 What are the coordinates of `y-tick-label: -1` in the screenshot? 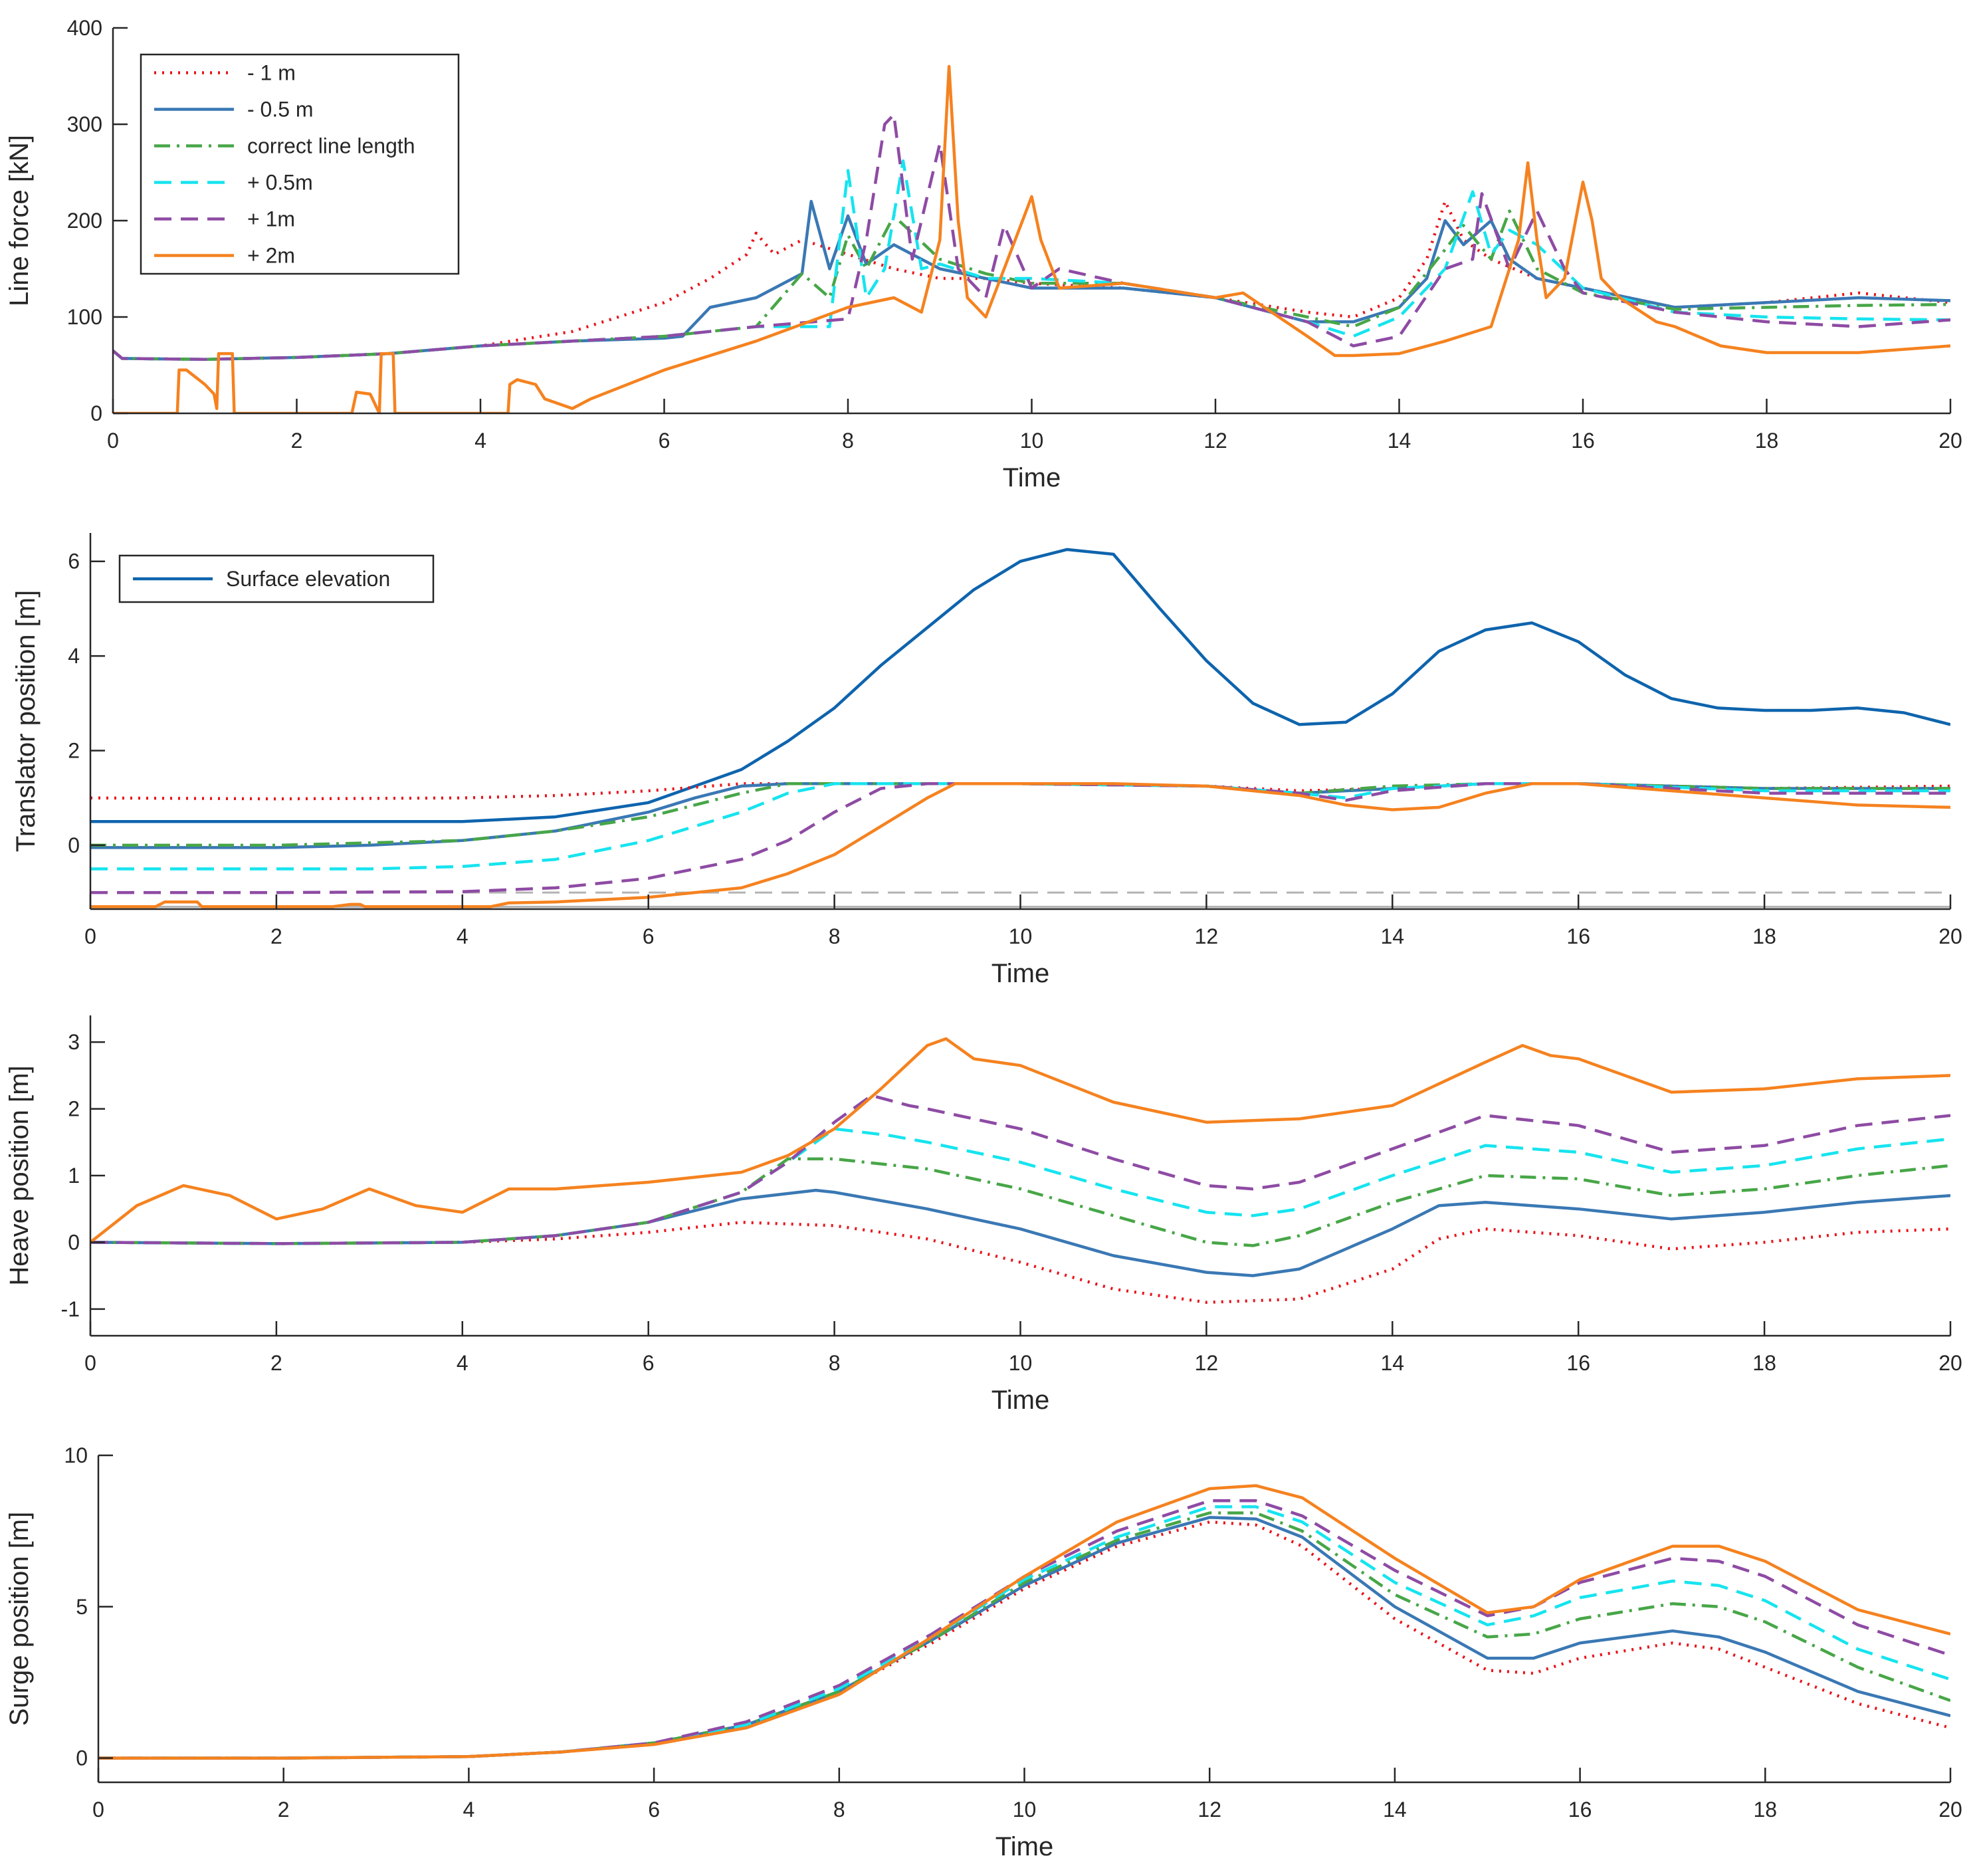 It's located at (70, 1309).